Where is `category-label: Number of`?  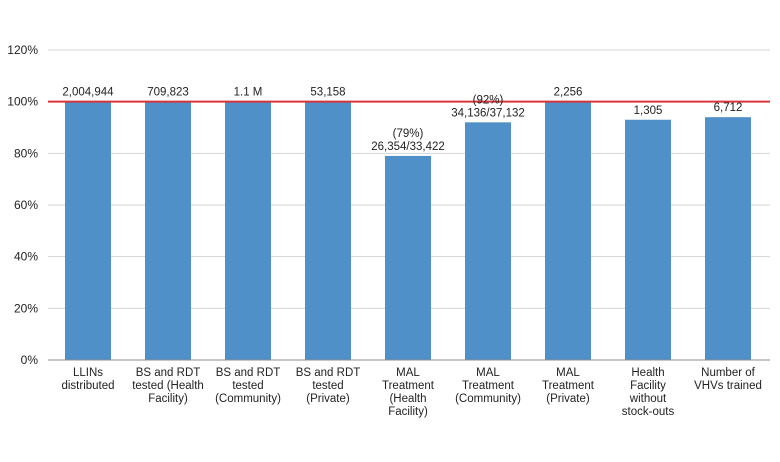
category-label: Number of is located at coordinates (728, 373).